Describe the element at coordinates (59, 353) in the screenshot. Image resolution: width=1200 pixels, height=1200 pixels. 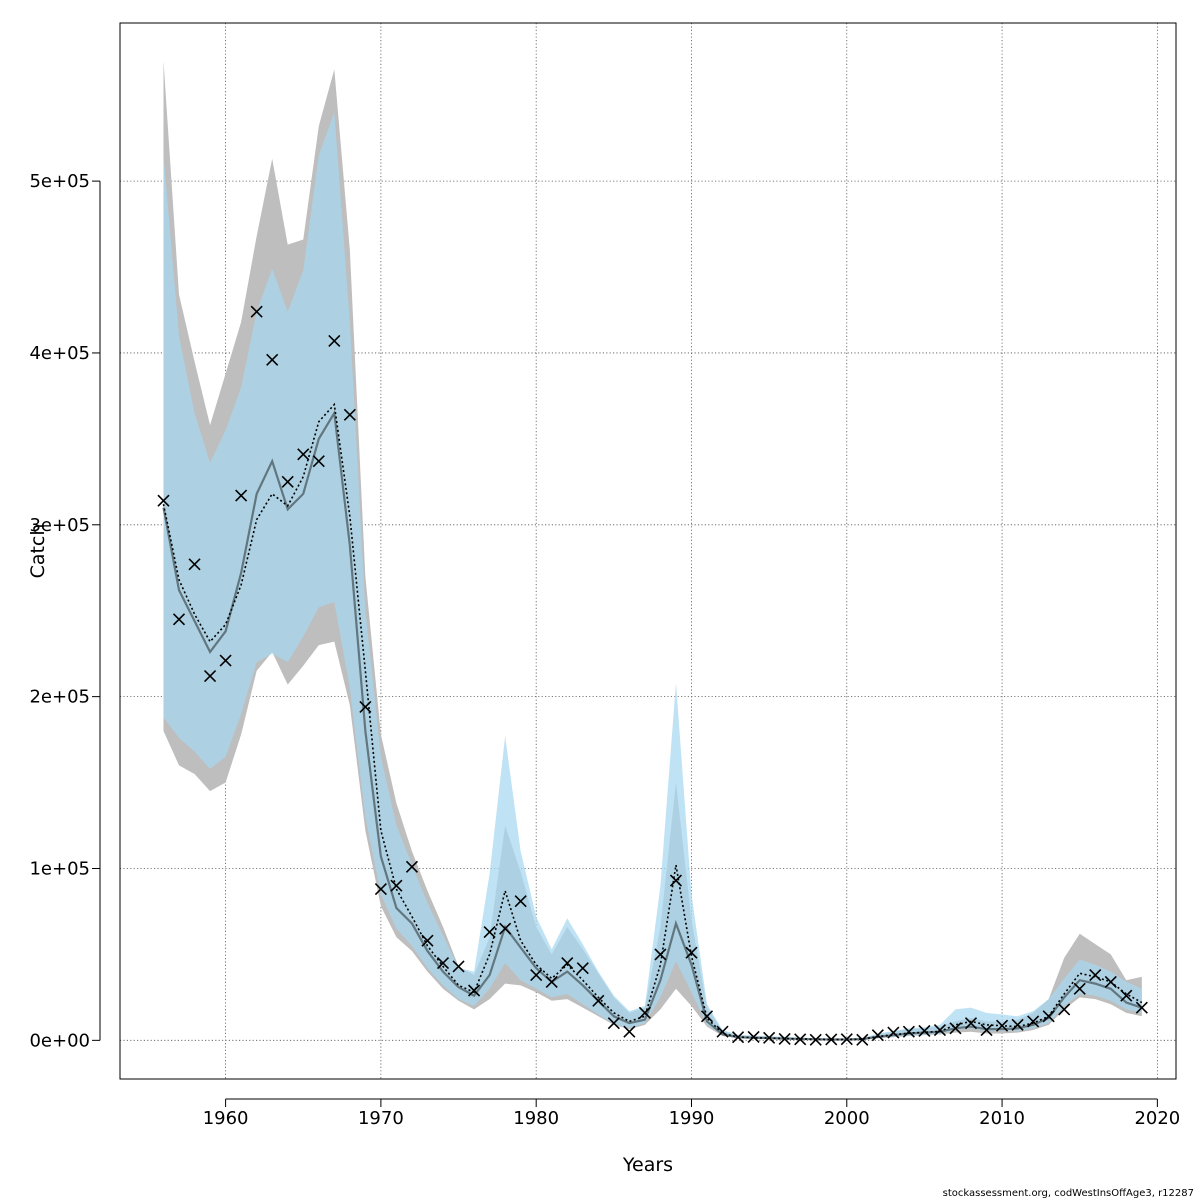
I see `y-tick-label: 4e+05` at that location.